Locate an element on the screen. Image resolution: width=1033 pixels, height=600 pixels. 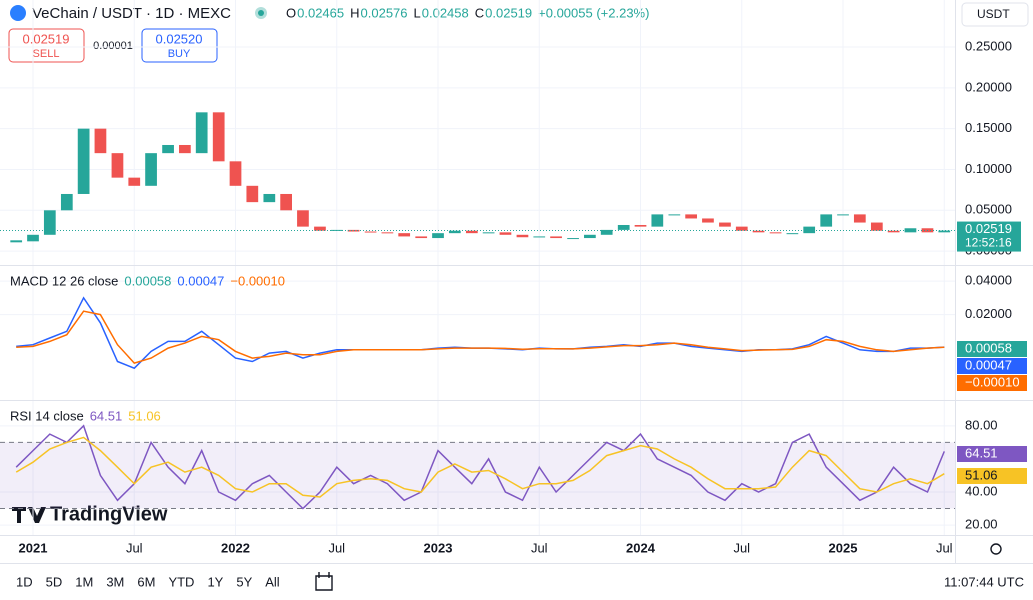
badge-value: 0.00047 is located at coordinates (988, 364).